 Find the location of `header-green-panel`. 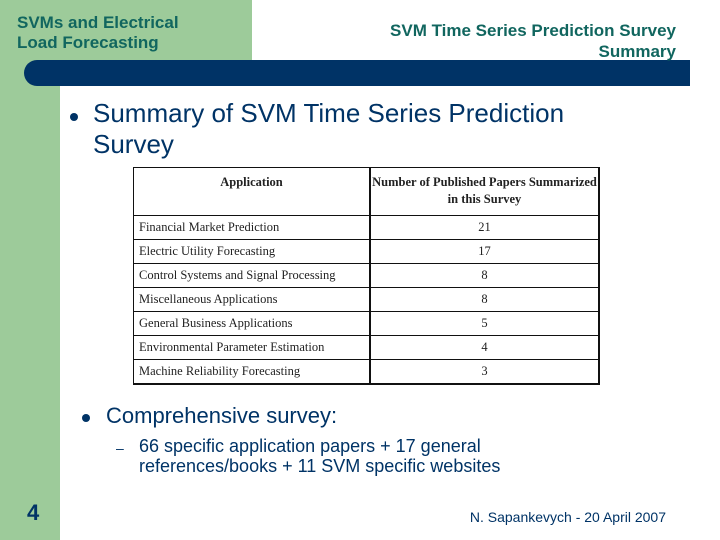

header-green-panel is located at coordinates (126, 30).